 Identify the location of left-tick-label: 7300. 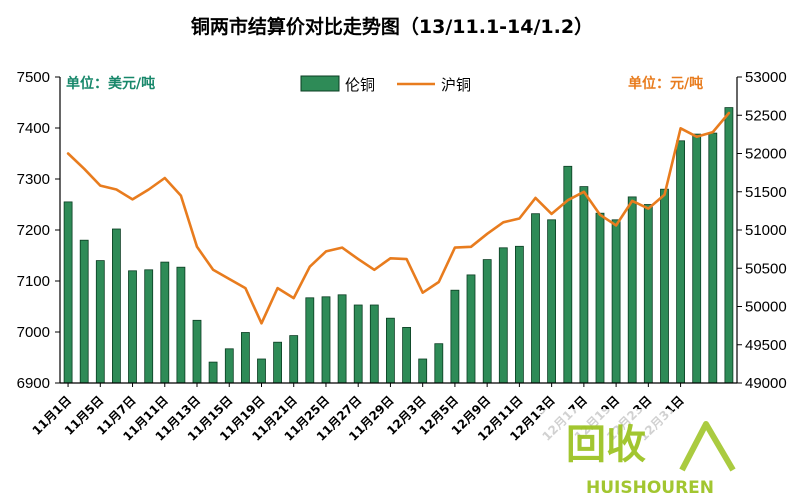
(33, 179).